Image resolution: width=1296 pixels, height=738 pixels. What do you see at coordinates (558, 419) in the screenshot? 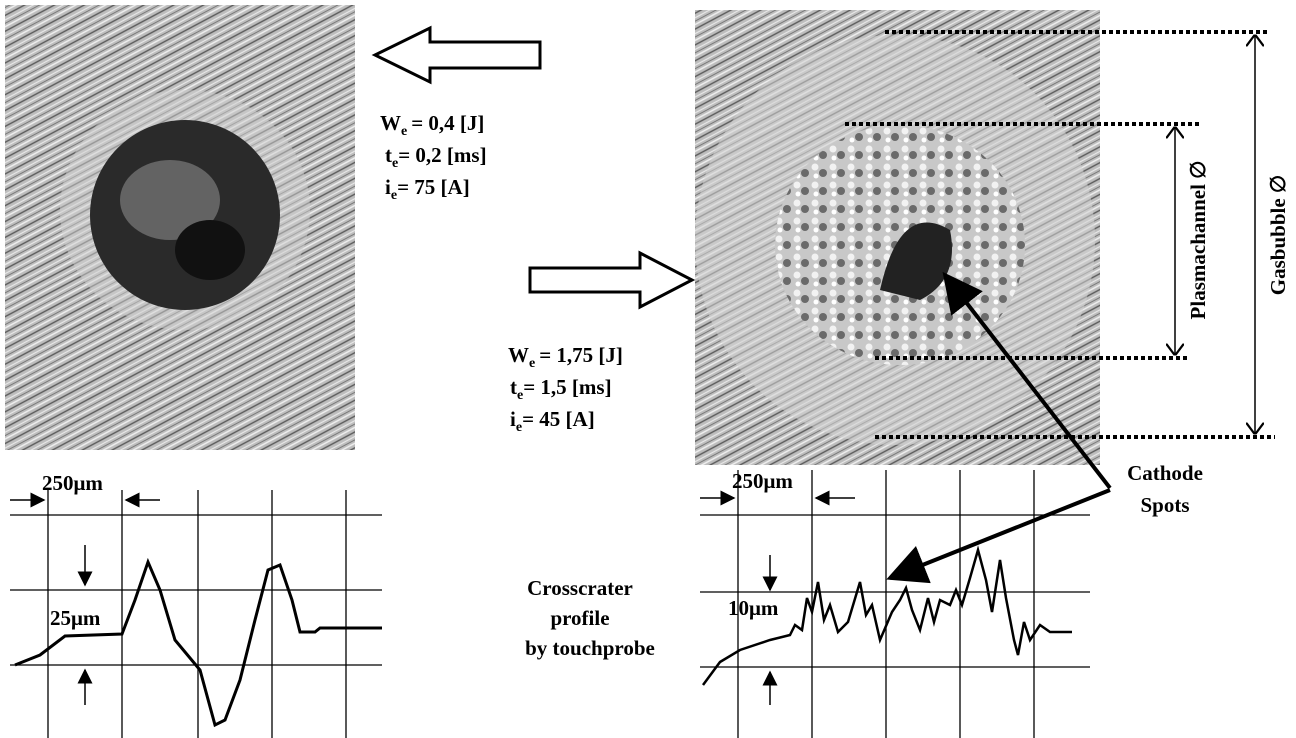
I see `value: = 45 [A]` at bounding box center [558, 419].